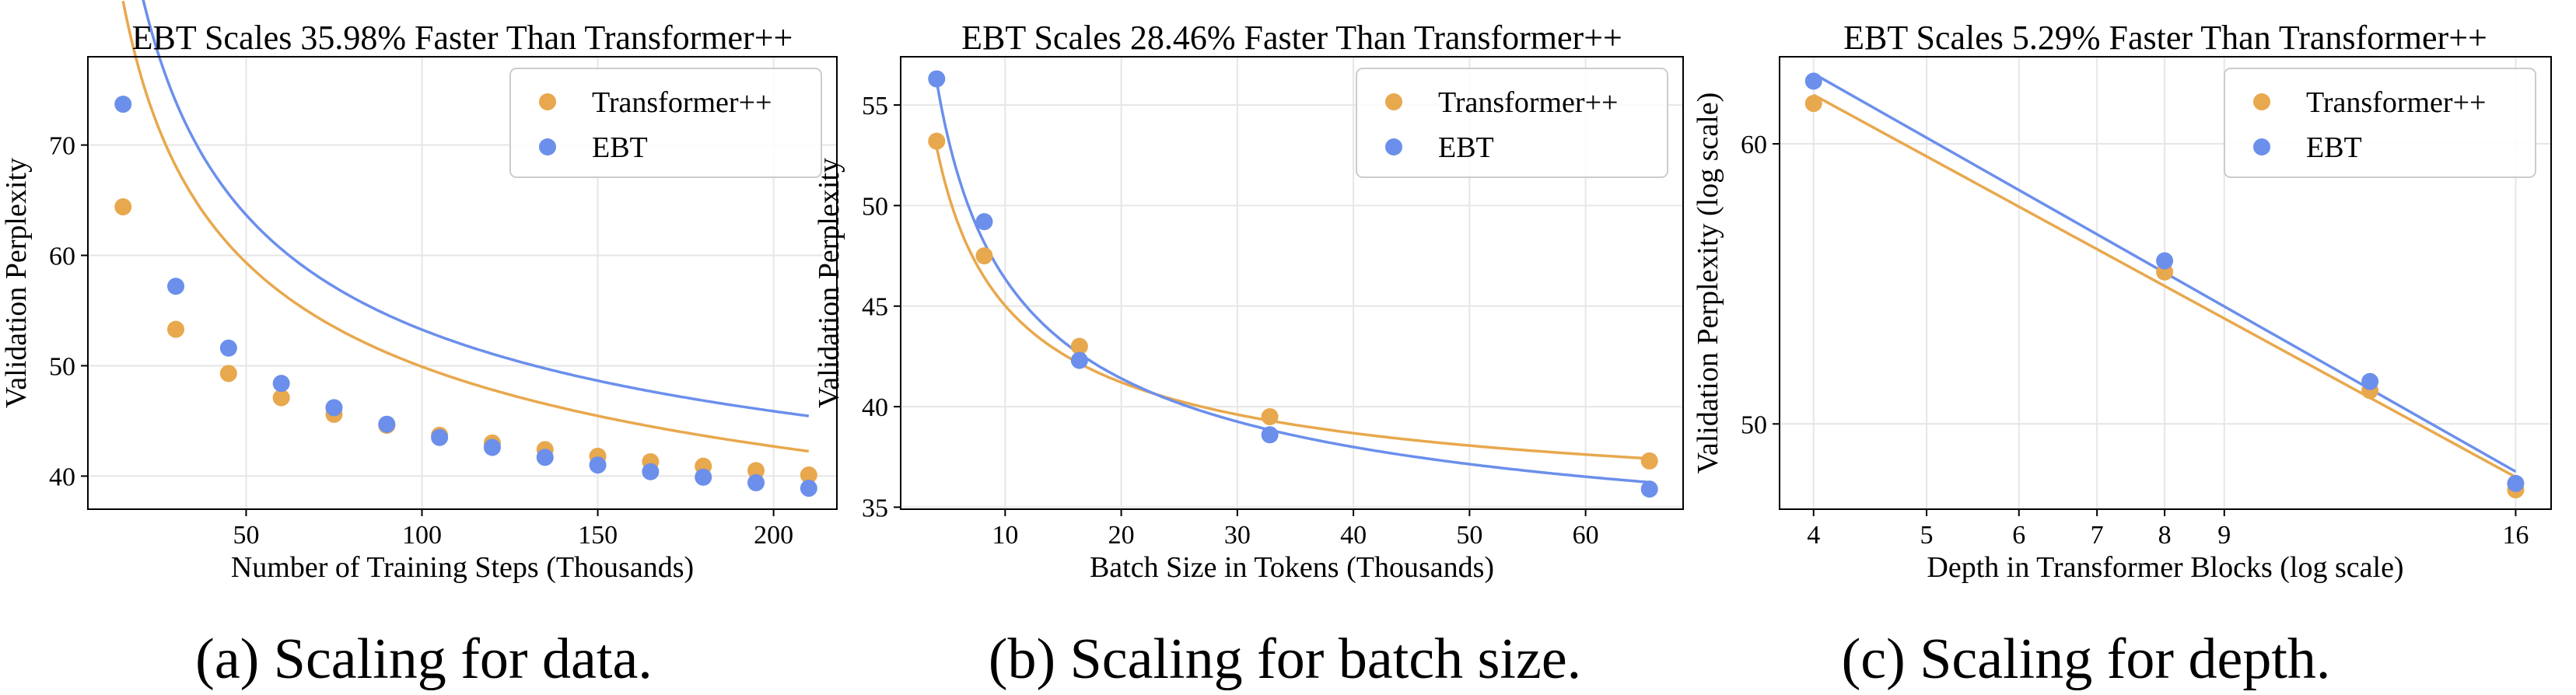 Image resolution: width=2576 pixels, height=695 pixels. I want to click on x-tick-label: 20, so click(1122, 535).